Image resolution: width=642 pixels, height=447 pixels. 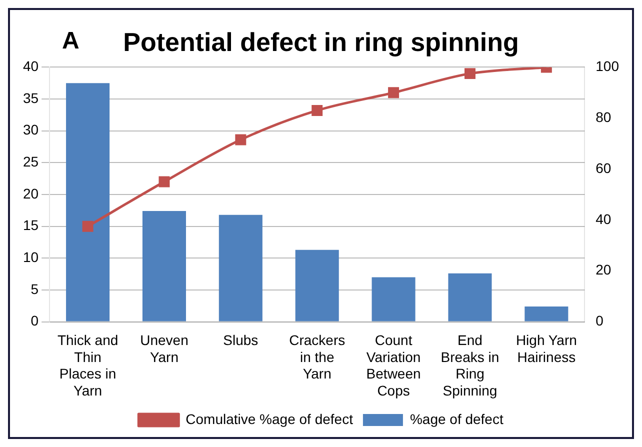 What do you see at coordinates (393, 365) in the screenshot?
I see `x-tick-label: Count Variation Between Cops` at bounding box center [393, 365].